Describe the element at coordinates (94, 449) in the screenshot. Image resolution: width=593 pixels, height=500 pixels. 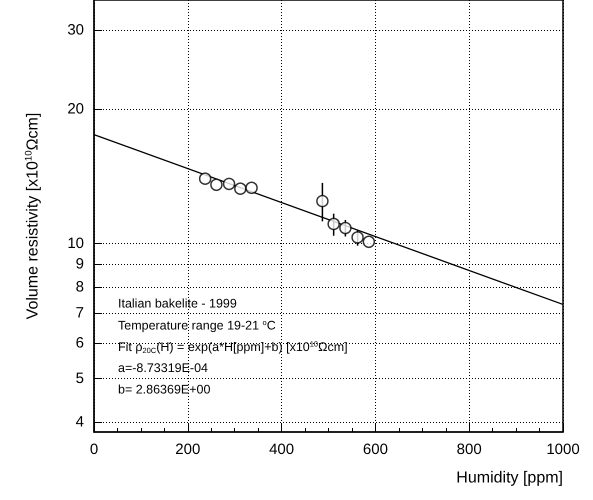
I see `x-tick-label: 0` at that location.